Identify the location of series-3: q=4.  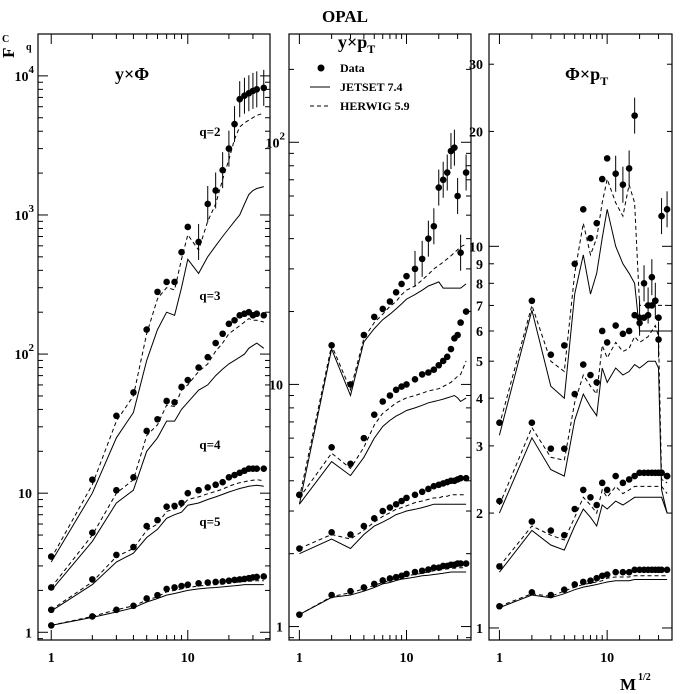
(157, 449).